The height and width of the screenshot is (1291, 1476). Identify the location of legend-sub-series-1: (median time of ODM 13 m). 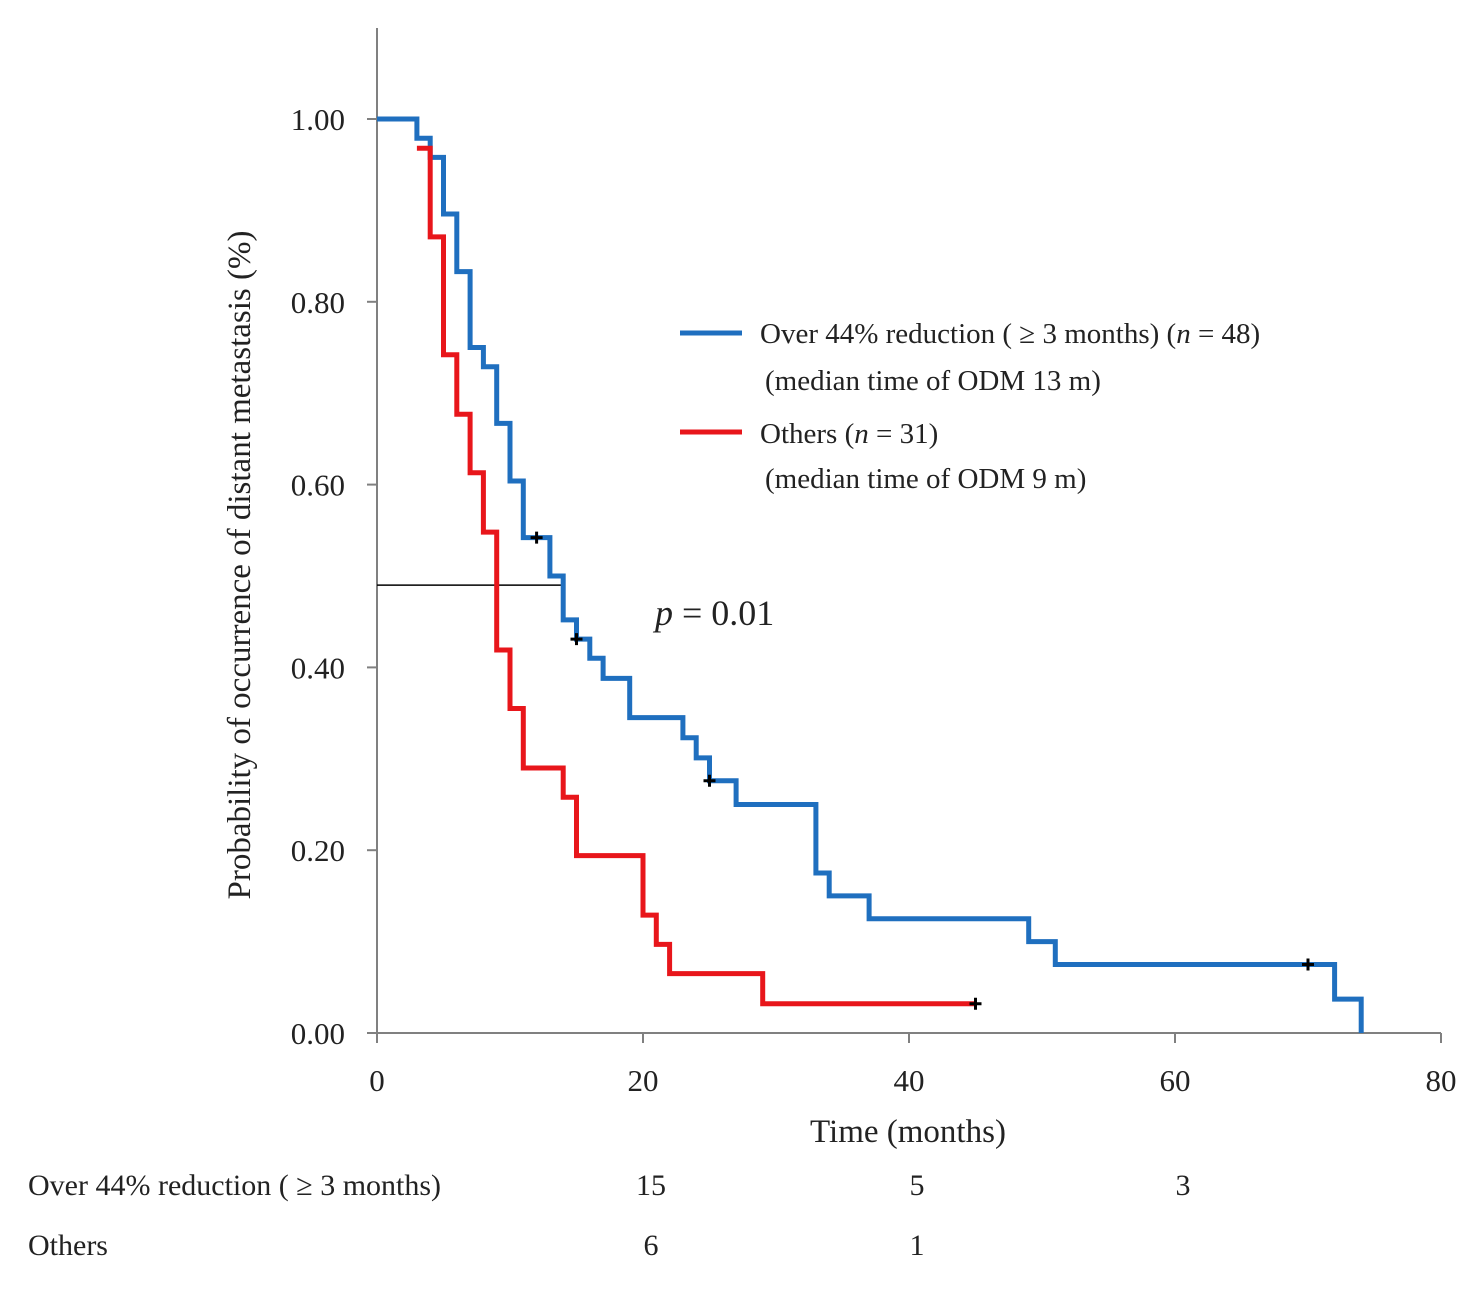
(933, 381).